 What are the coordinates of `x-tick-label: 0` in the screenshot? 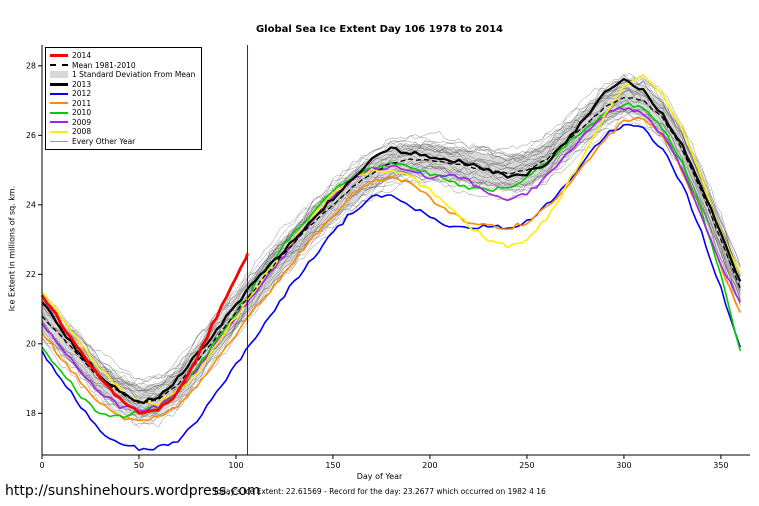 It's located at (41, 465).